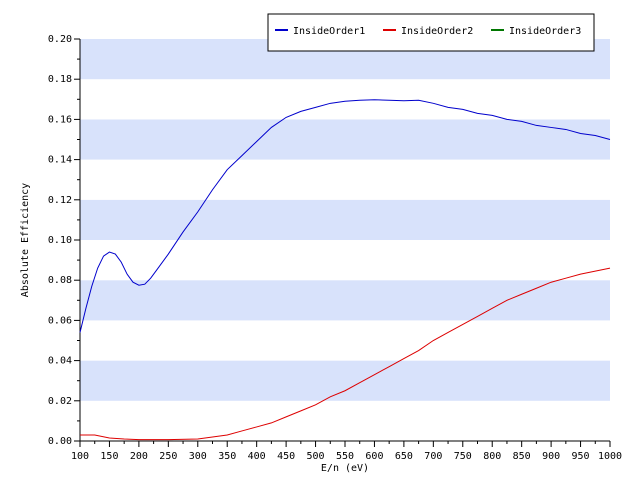 This screenshot has height=480, width=640. Describe the element at coordinates (463, 456) in the screenshot. I see `x-tick-label: 750` at that location.